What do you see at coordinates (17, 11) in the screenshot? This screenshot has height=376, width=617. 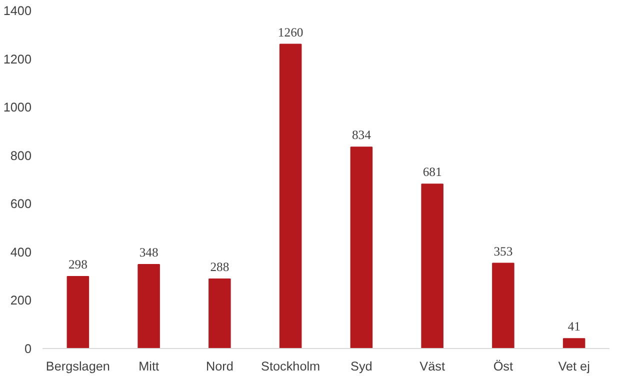 I see `y-tick-label: 1400` at bounding box center [17, 11].